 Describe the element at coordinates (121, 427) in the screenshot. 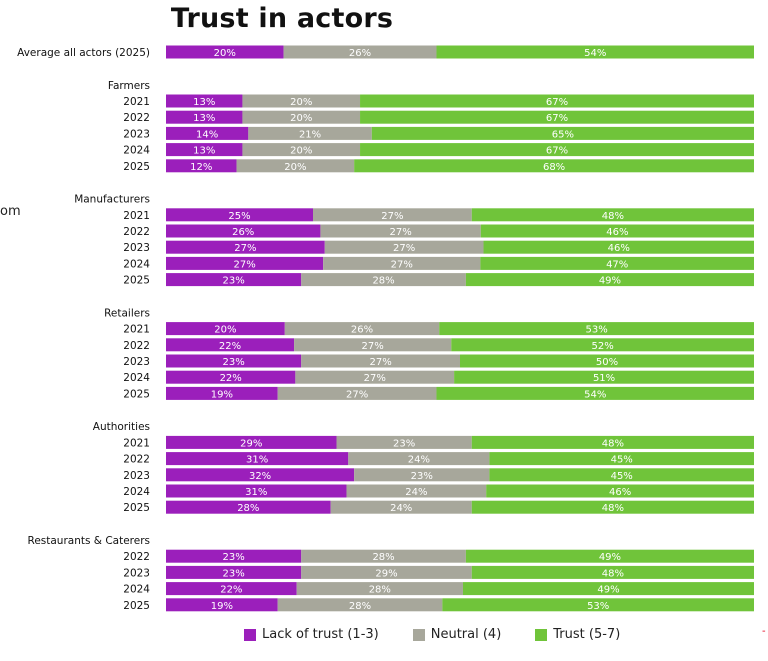

I see `group-heading: Authorities` at that location.